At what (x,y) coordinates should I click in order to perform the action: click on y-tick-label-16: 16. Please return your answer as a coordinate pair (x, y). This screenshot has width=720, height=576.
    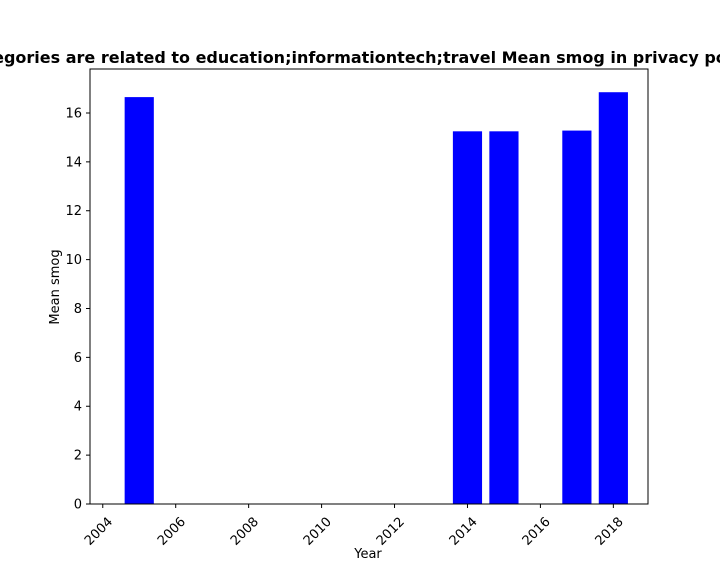
    Looking at the image, I should click on (73, 113).